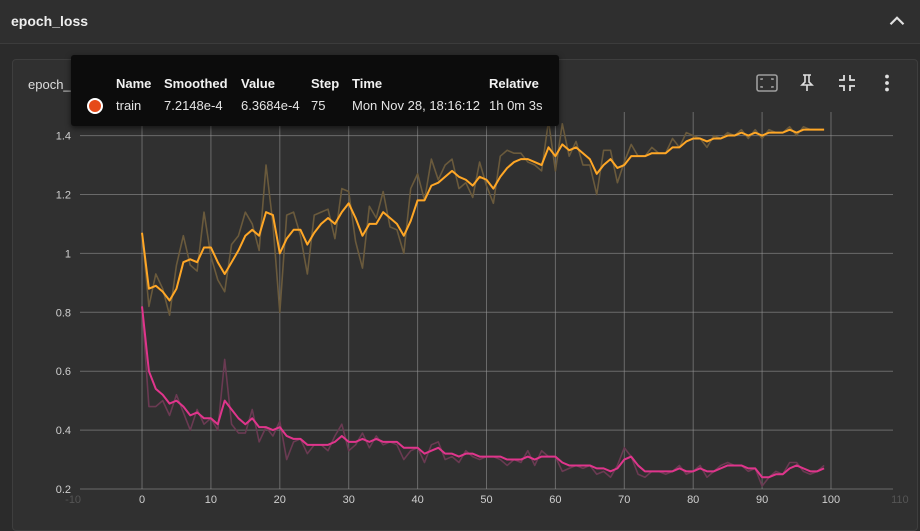 This screenshot has width=920, height=531. Describe the element at coordinates (624, 500) in the screenshot. I see `x-tick-label: 70` at that location.